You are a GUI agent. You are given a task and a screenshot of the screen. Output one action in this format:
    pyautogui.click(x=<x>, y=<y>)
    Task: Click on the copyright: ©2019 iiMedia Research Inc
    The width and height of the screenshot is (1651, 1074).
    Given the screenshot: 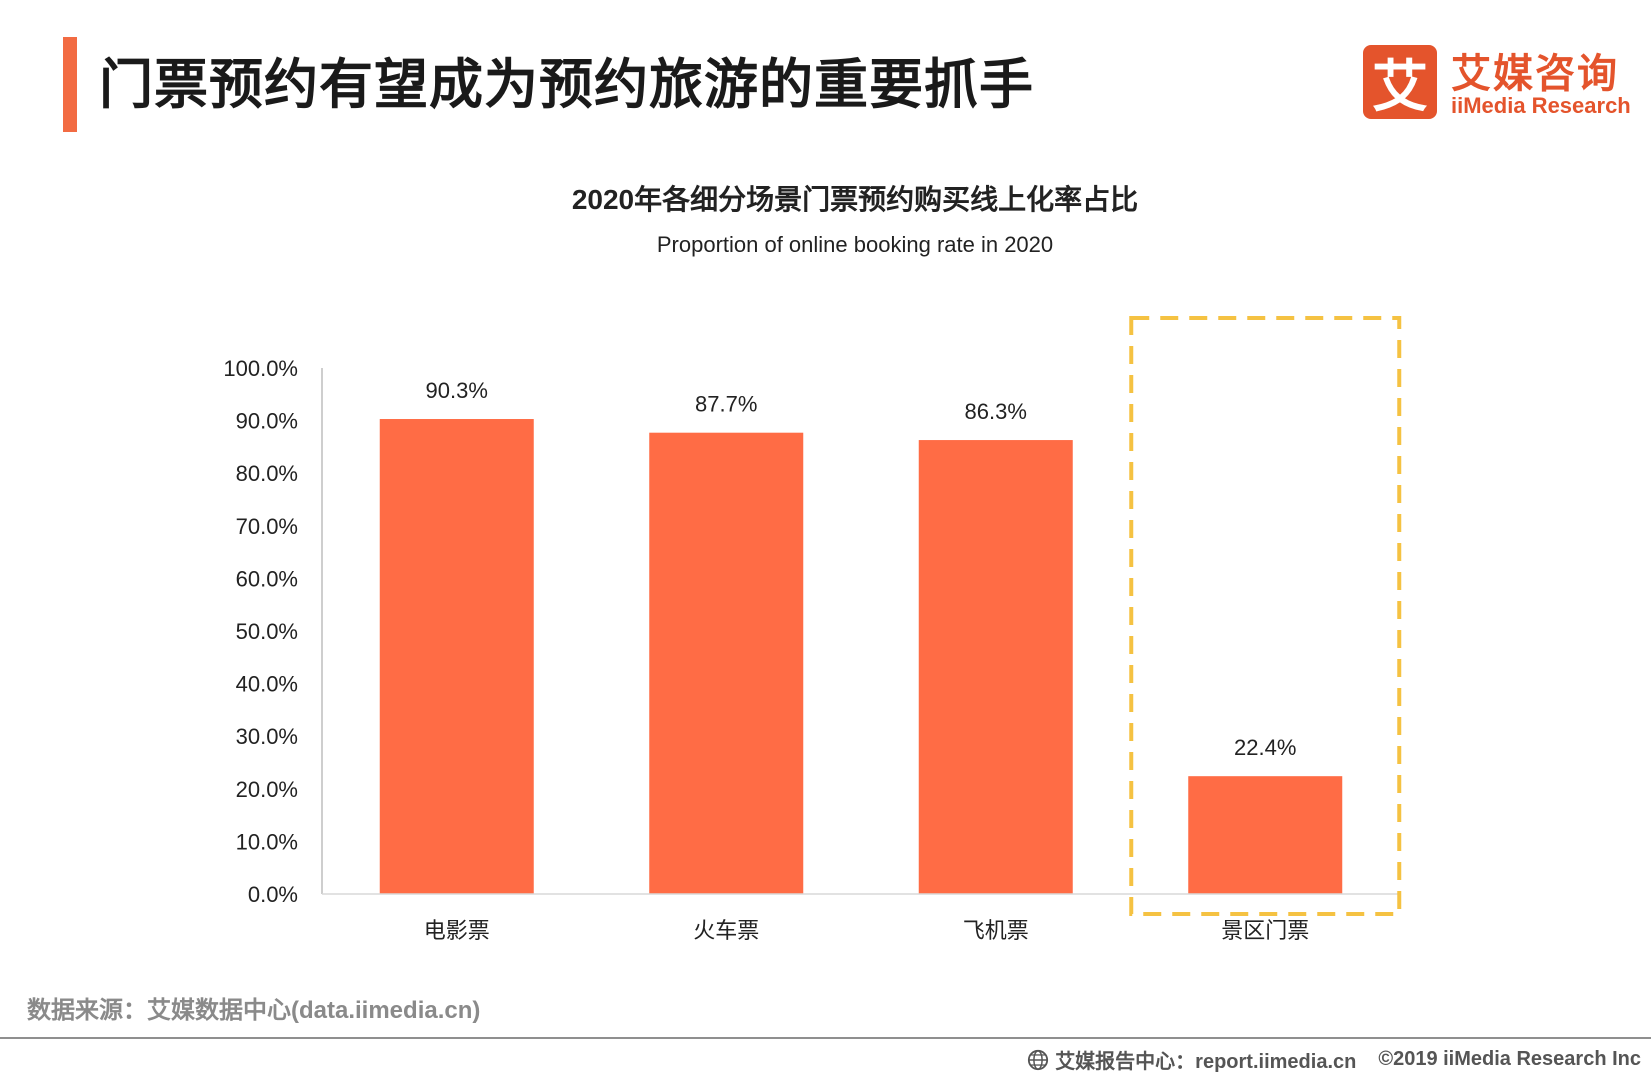 What is the action you would take?
    pyautogui.click(x=1509, y=1059)
    